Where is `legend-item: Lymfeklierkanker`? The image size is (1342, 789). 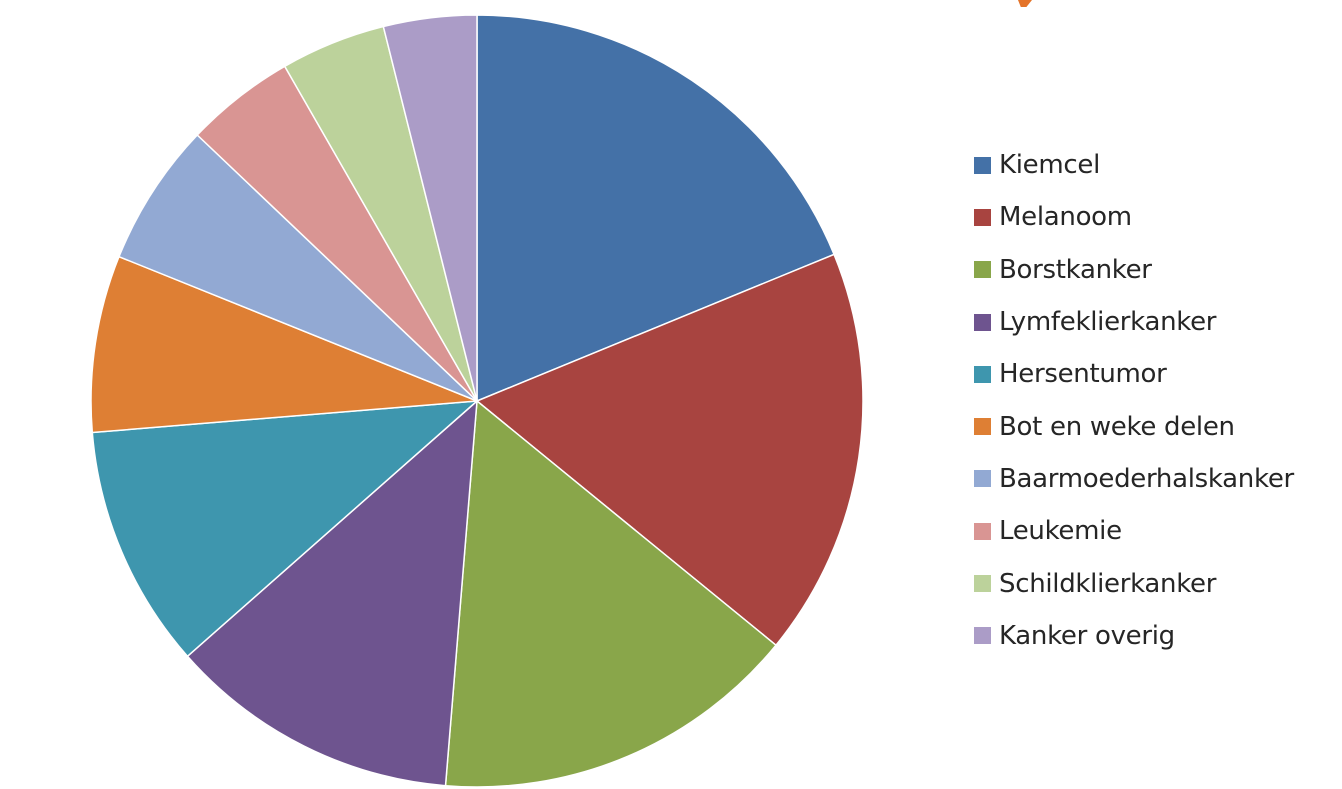 legend-item: Lymfeklierkanker is located at coordinates (1158, 322).